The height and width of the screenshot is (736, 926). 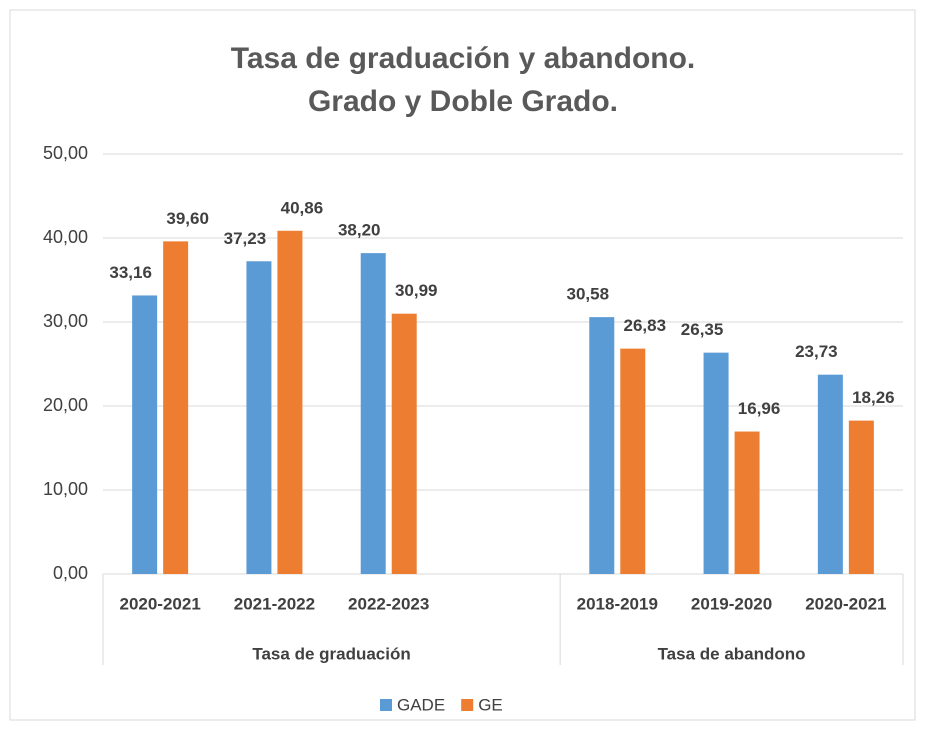 I want to click on y-tick-label: 10,00, so click(x=65, y=489).